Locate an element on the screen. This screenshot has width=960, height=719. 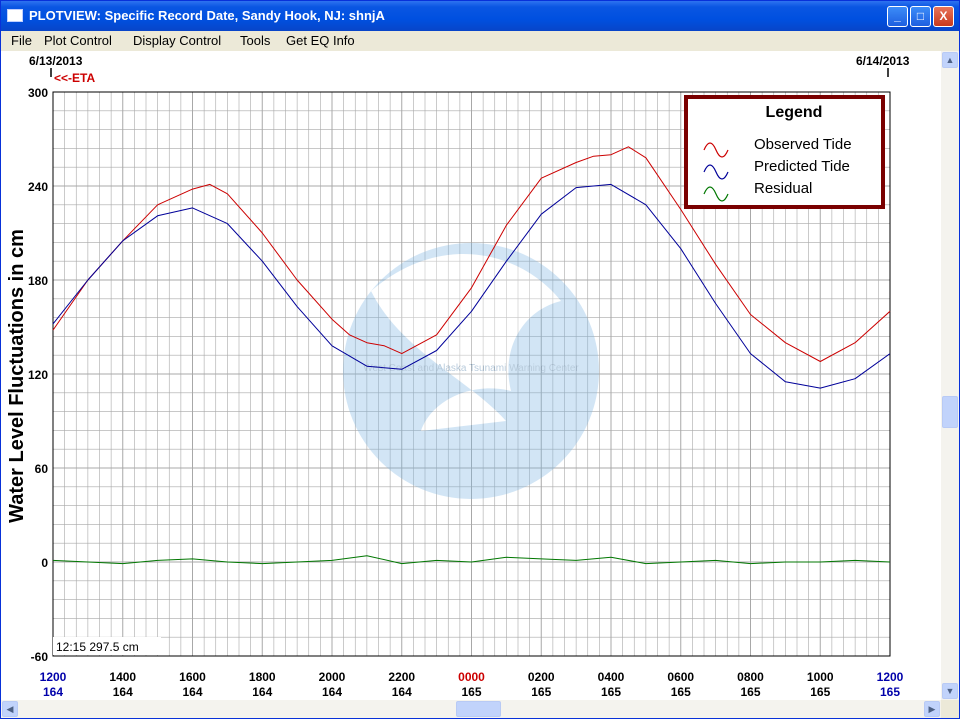
scroll-down-button: ▼ is located at coordinates (950, 691).